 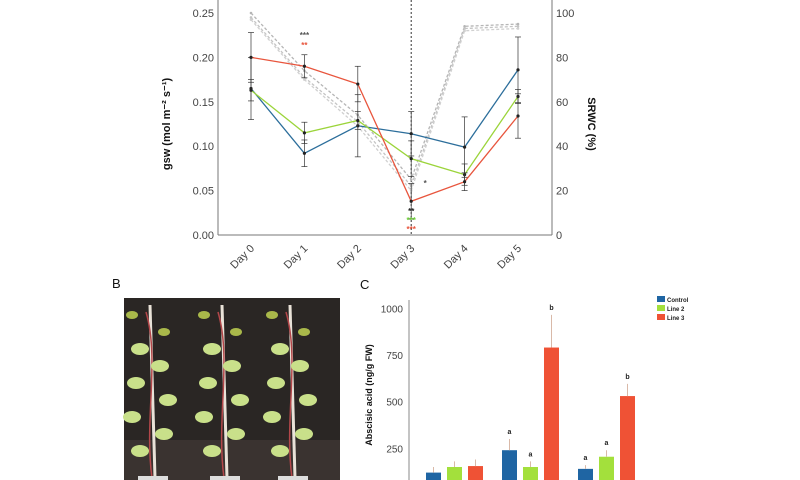 What do you see at coordinates (392, 309) in the screenshot?
I see `y-tick-label: 1000` at bounding box center [392, 309].